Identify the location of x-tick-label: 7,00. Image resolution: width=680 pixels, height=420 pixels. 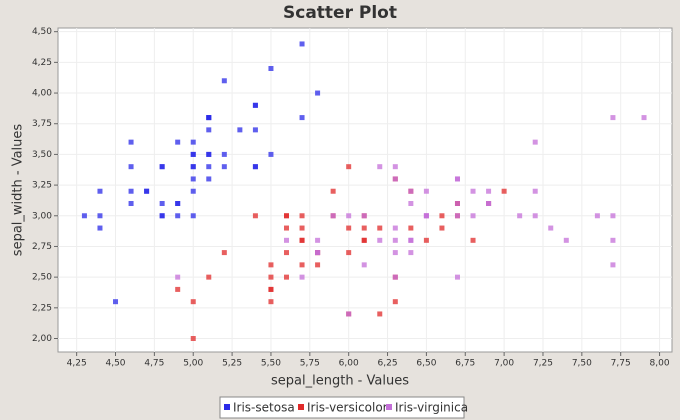
(504, 364).